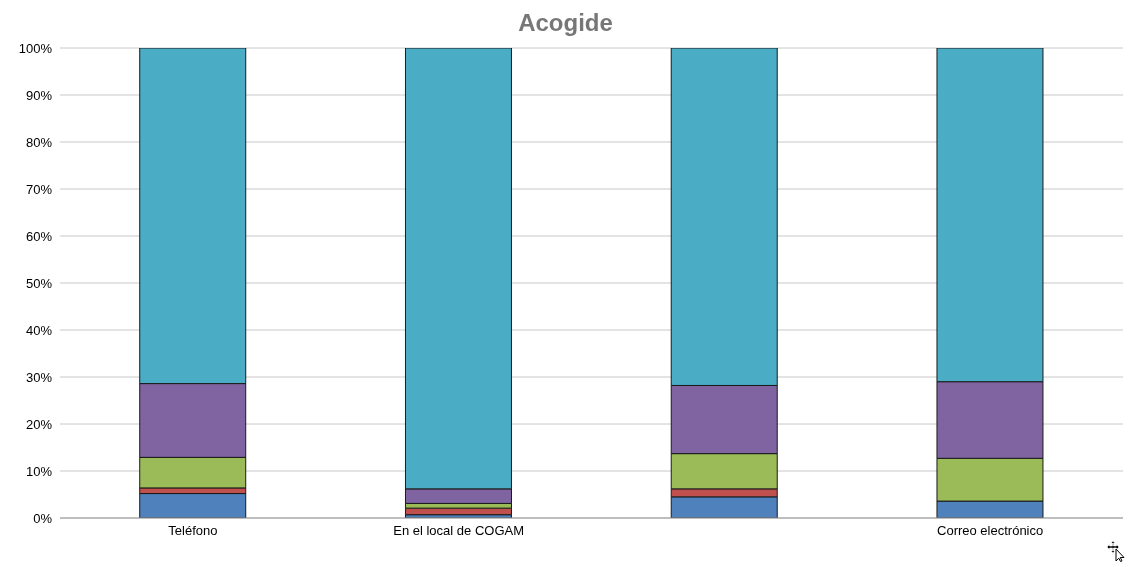 The height and width of the screenshot is (567, 1131). What do you see at coordinates (459, 531) in the screenshot?
I see `x-tick-label: En el local de COGAM` at bounding box center [459, 531].